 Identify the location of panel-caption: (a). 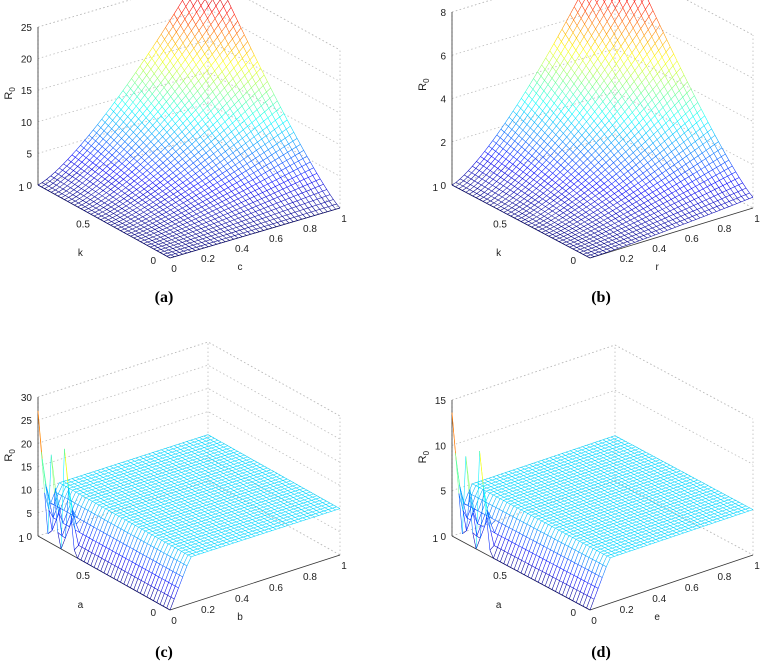
(164, 297).